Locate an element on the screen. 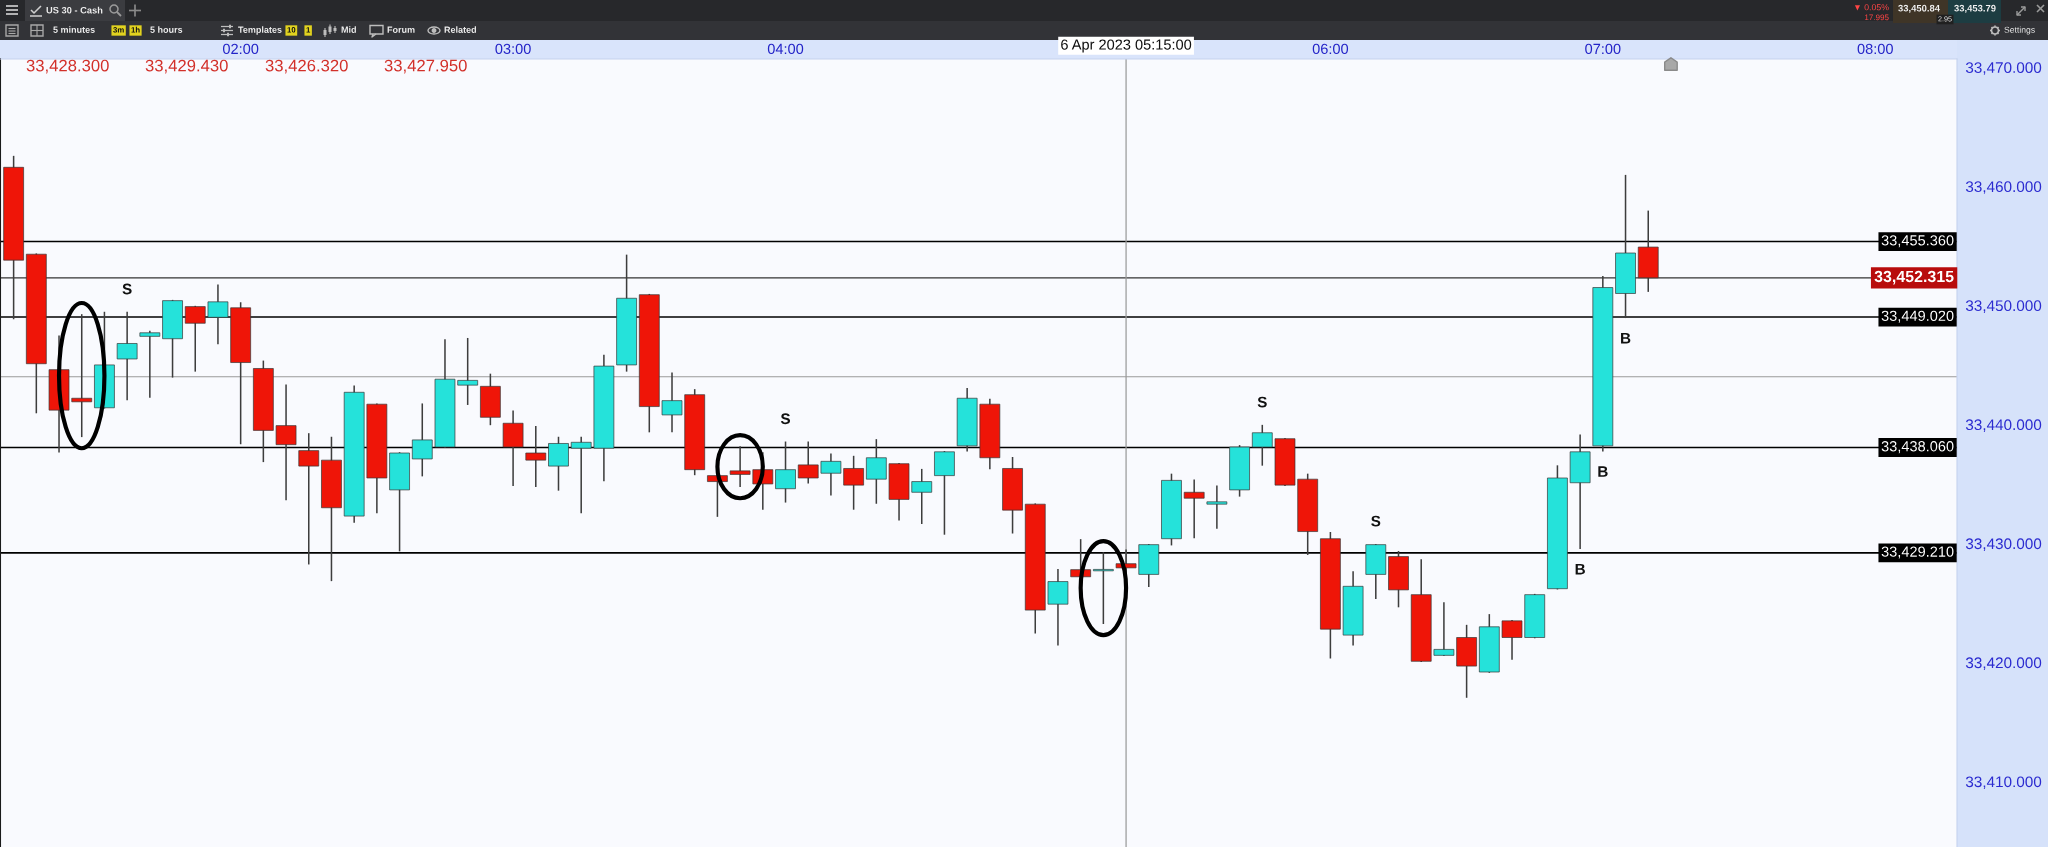 This screenshot has width=2048, height=847. text: 33,453.79 is located at coordinates (1975, 8).